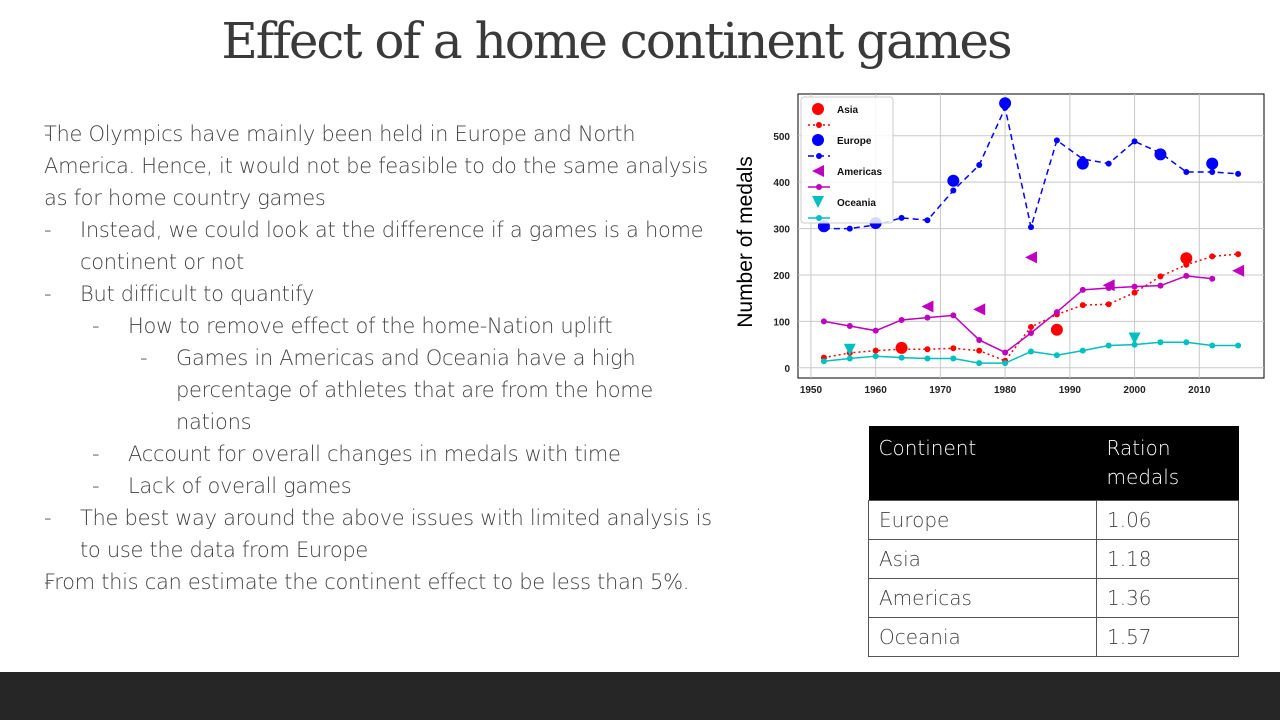 This screenshot has height=720, width=1280. Describe the element at coordinates (982, 598) in the screenshot. I see `continent-cell: Americas` at that location.